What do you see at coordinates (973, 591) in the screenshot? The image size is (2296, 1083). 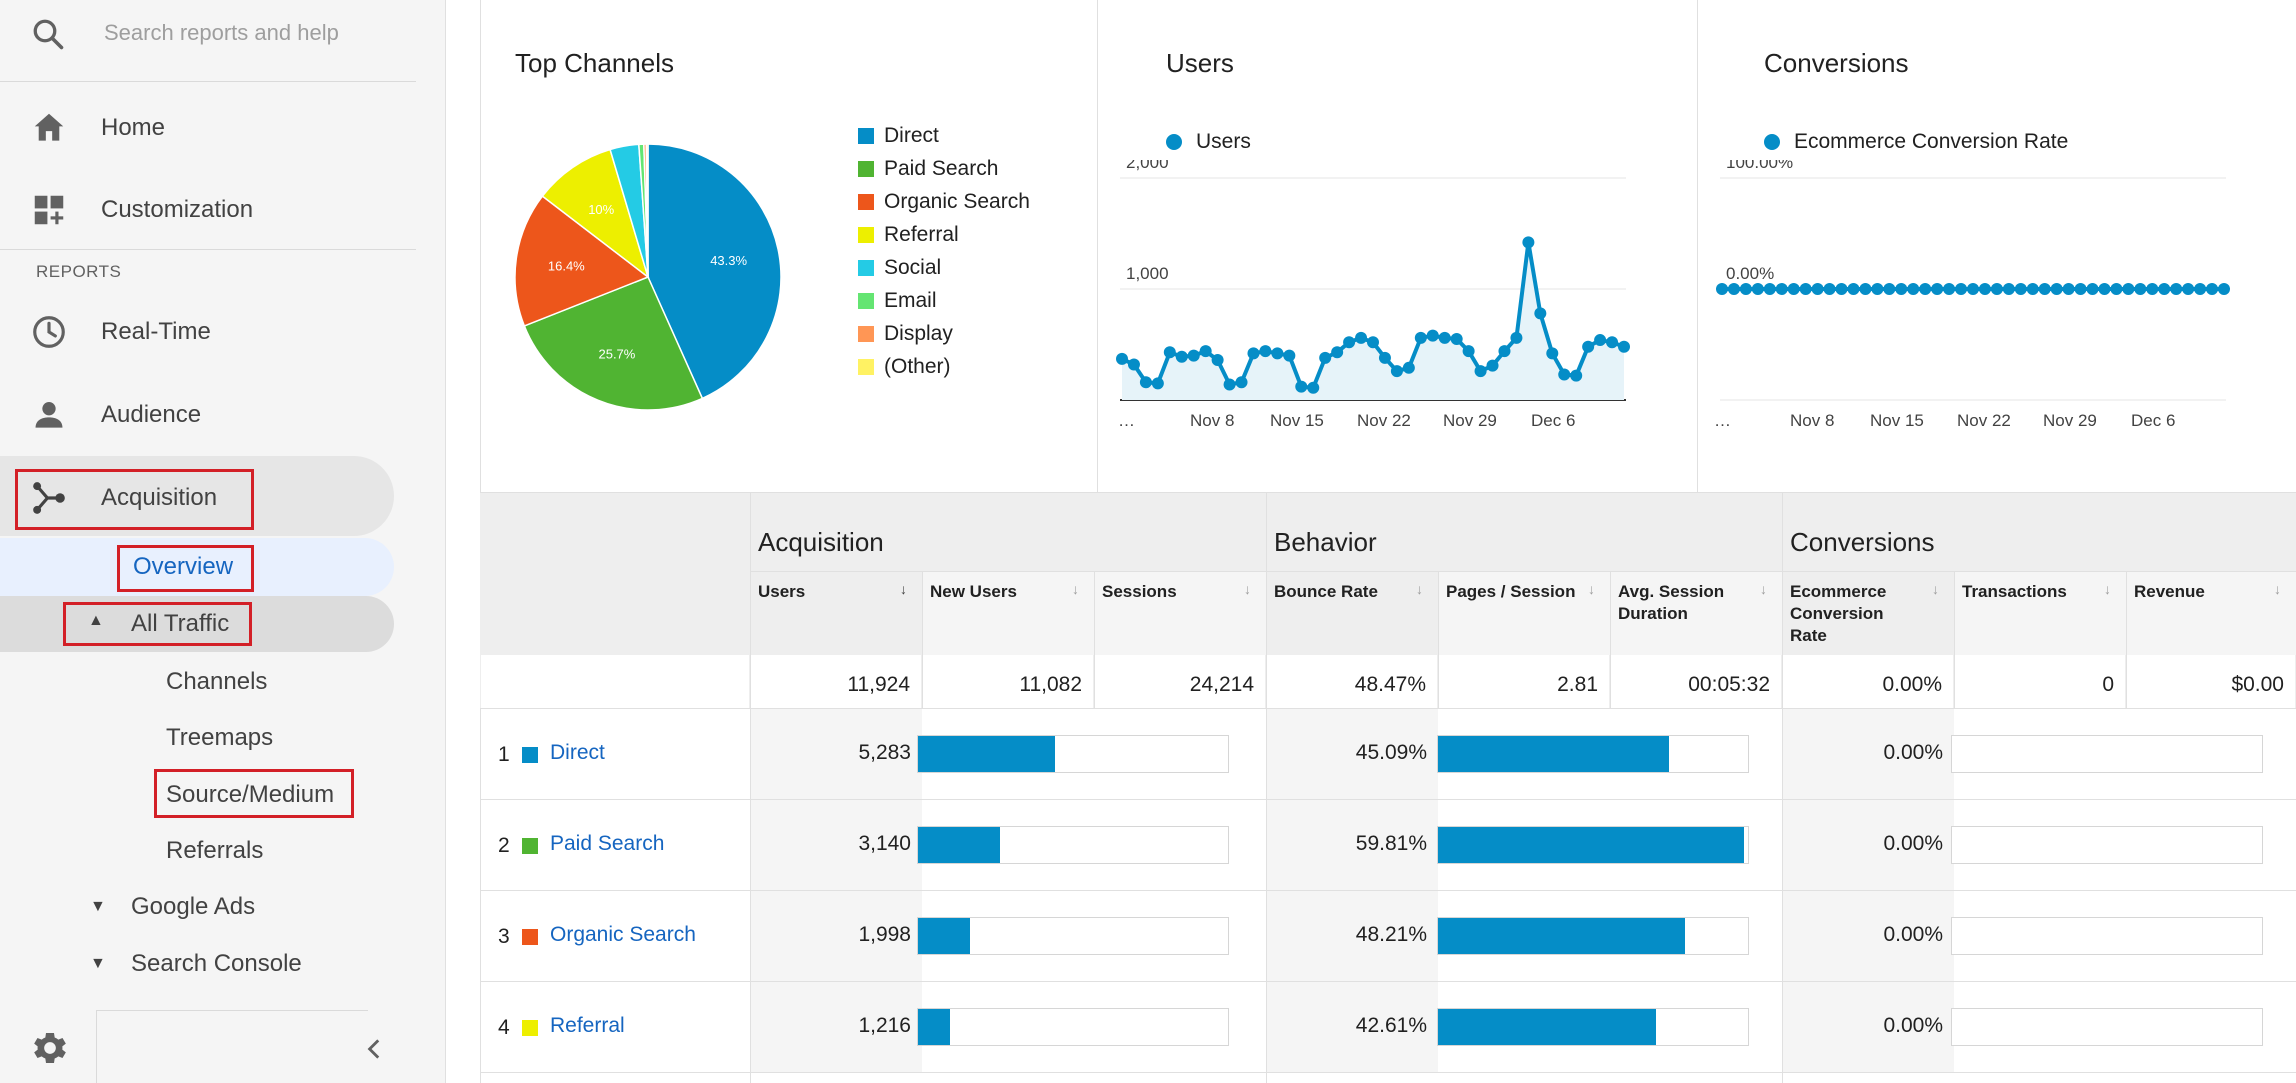 I see `column-header-new-users: New Users` at bounding box center [973, 591].